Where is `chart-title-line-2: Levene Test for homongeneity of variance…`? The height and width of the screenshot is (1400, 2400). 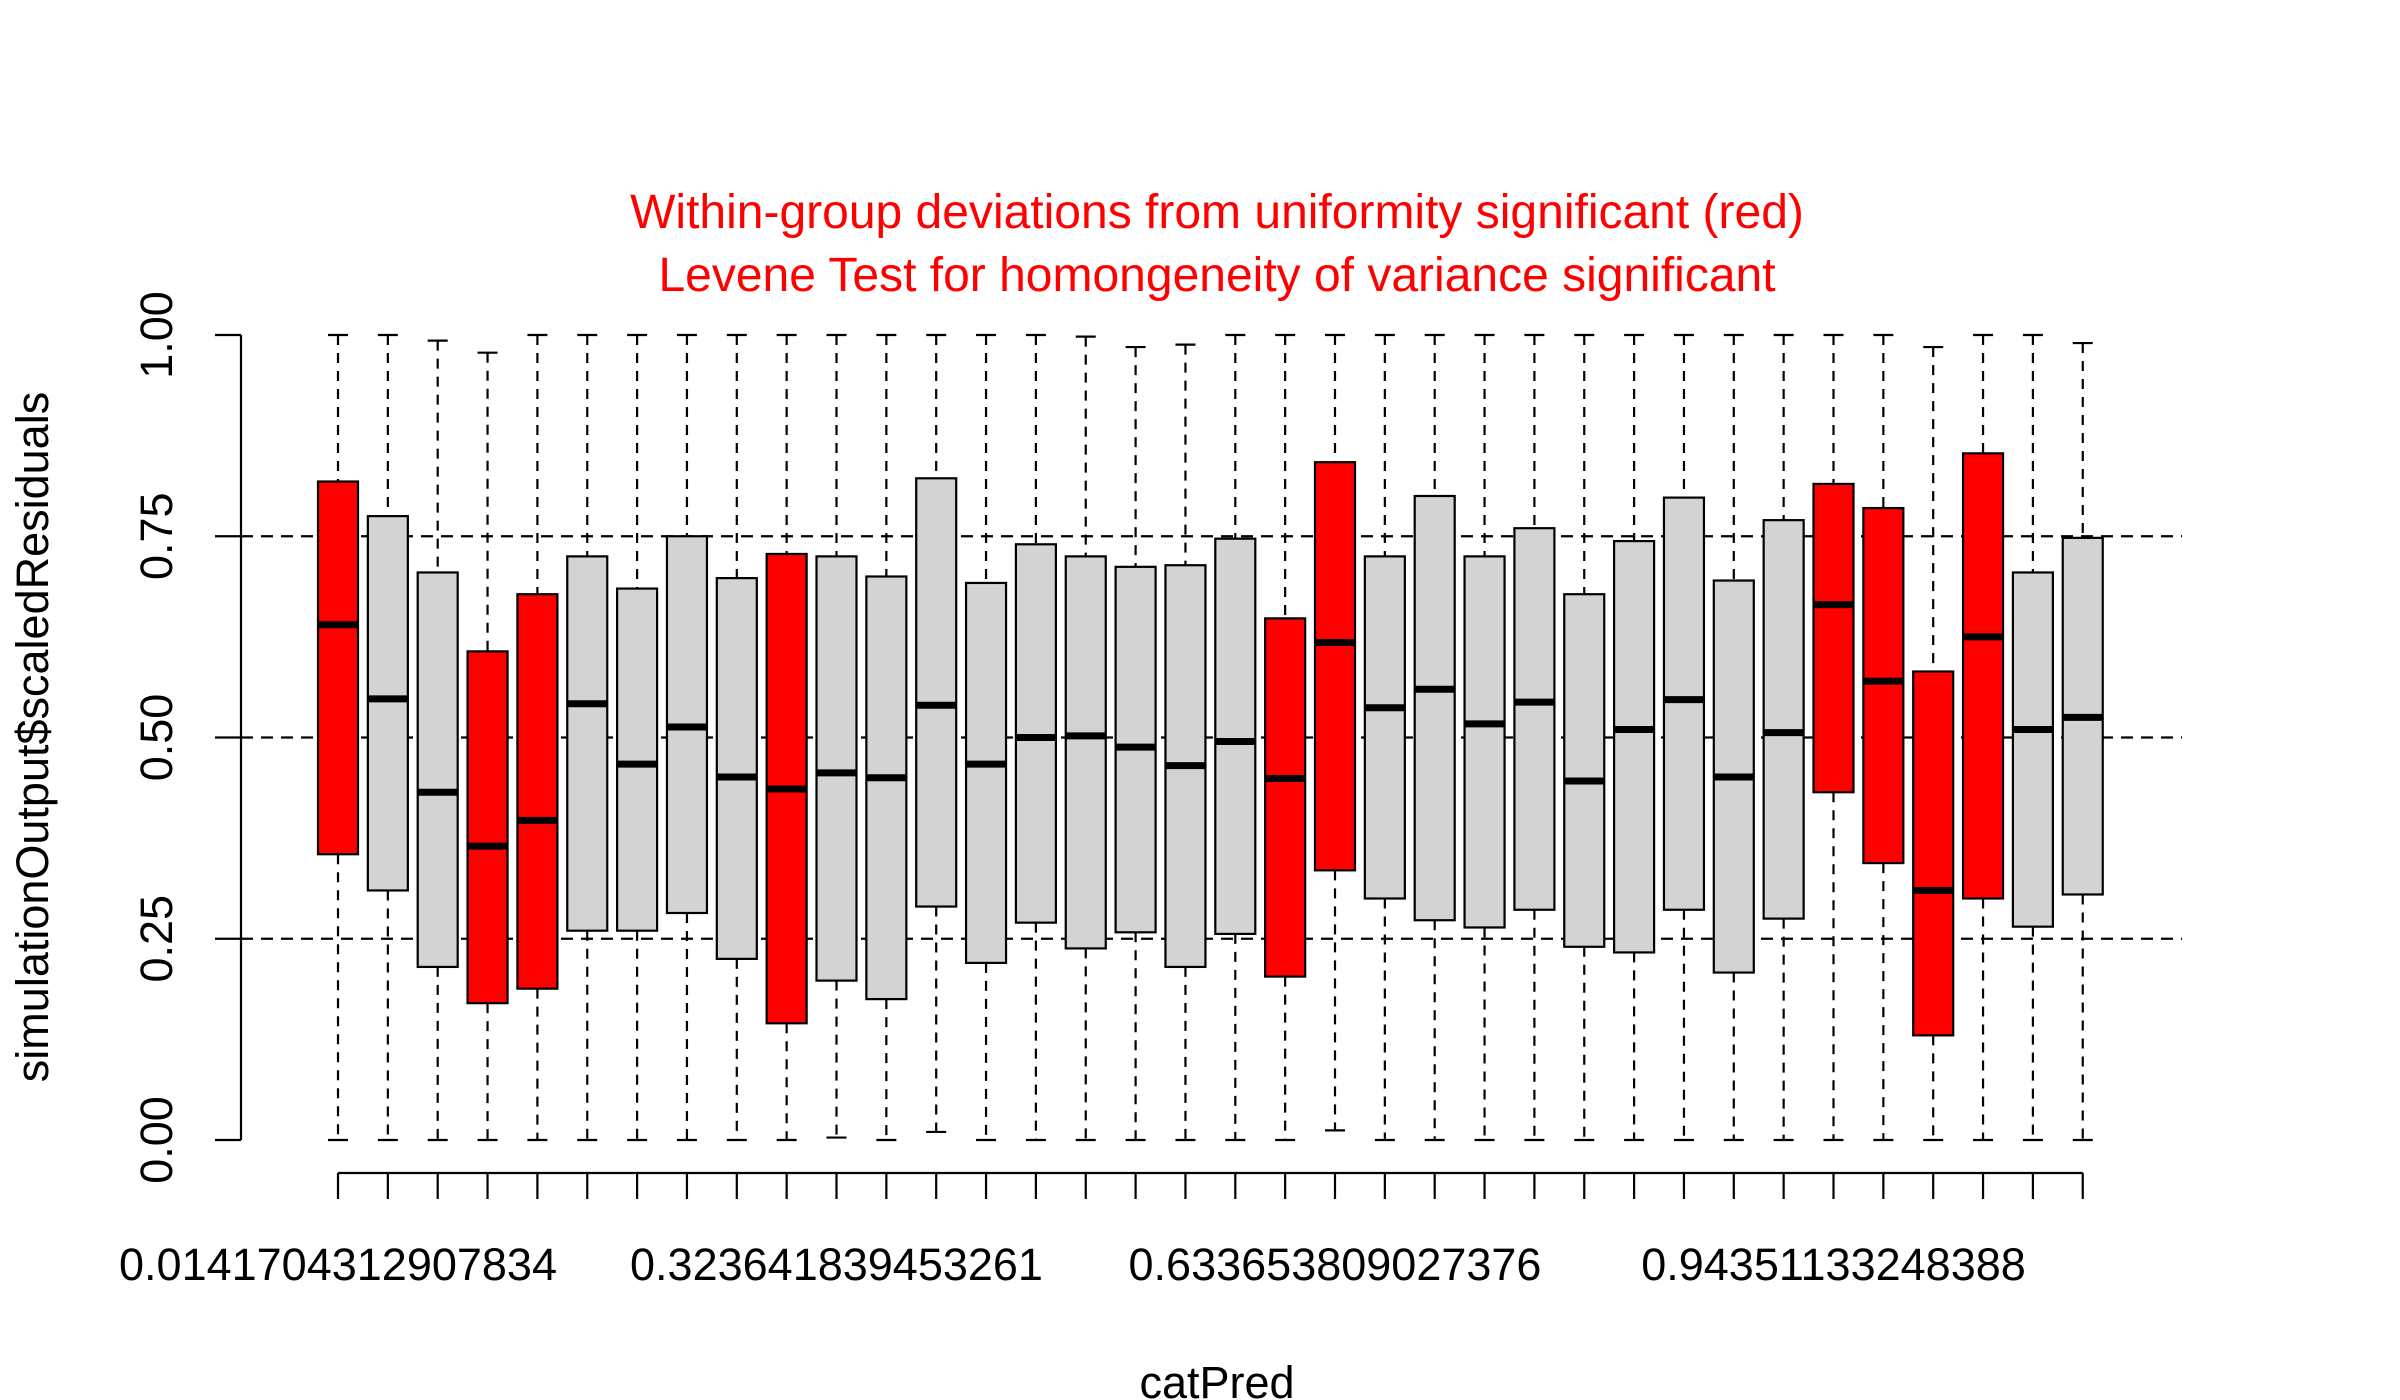
chart-title-line-2: Levene Test for homongeneity of variance… is located at coordinates (1216, 275).